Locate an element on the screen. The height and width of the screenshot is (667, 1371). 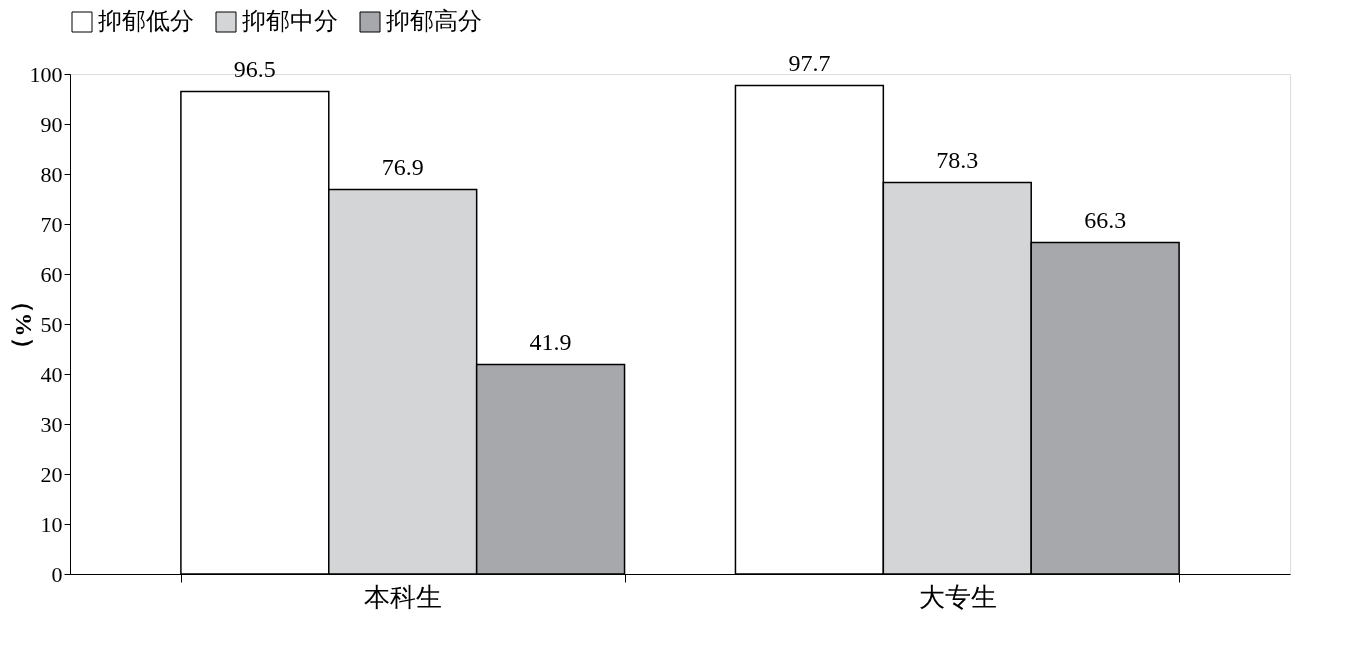
y-tick-label: 100 is located at coordinates (46, 74).